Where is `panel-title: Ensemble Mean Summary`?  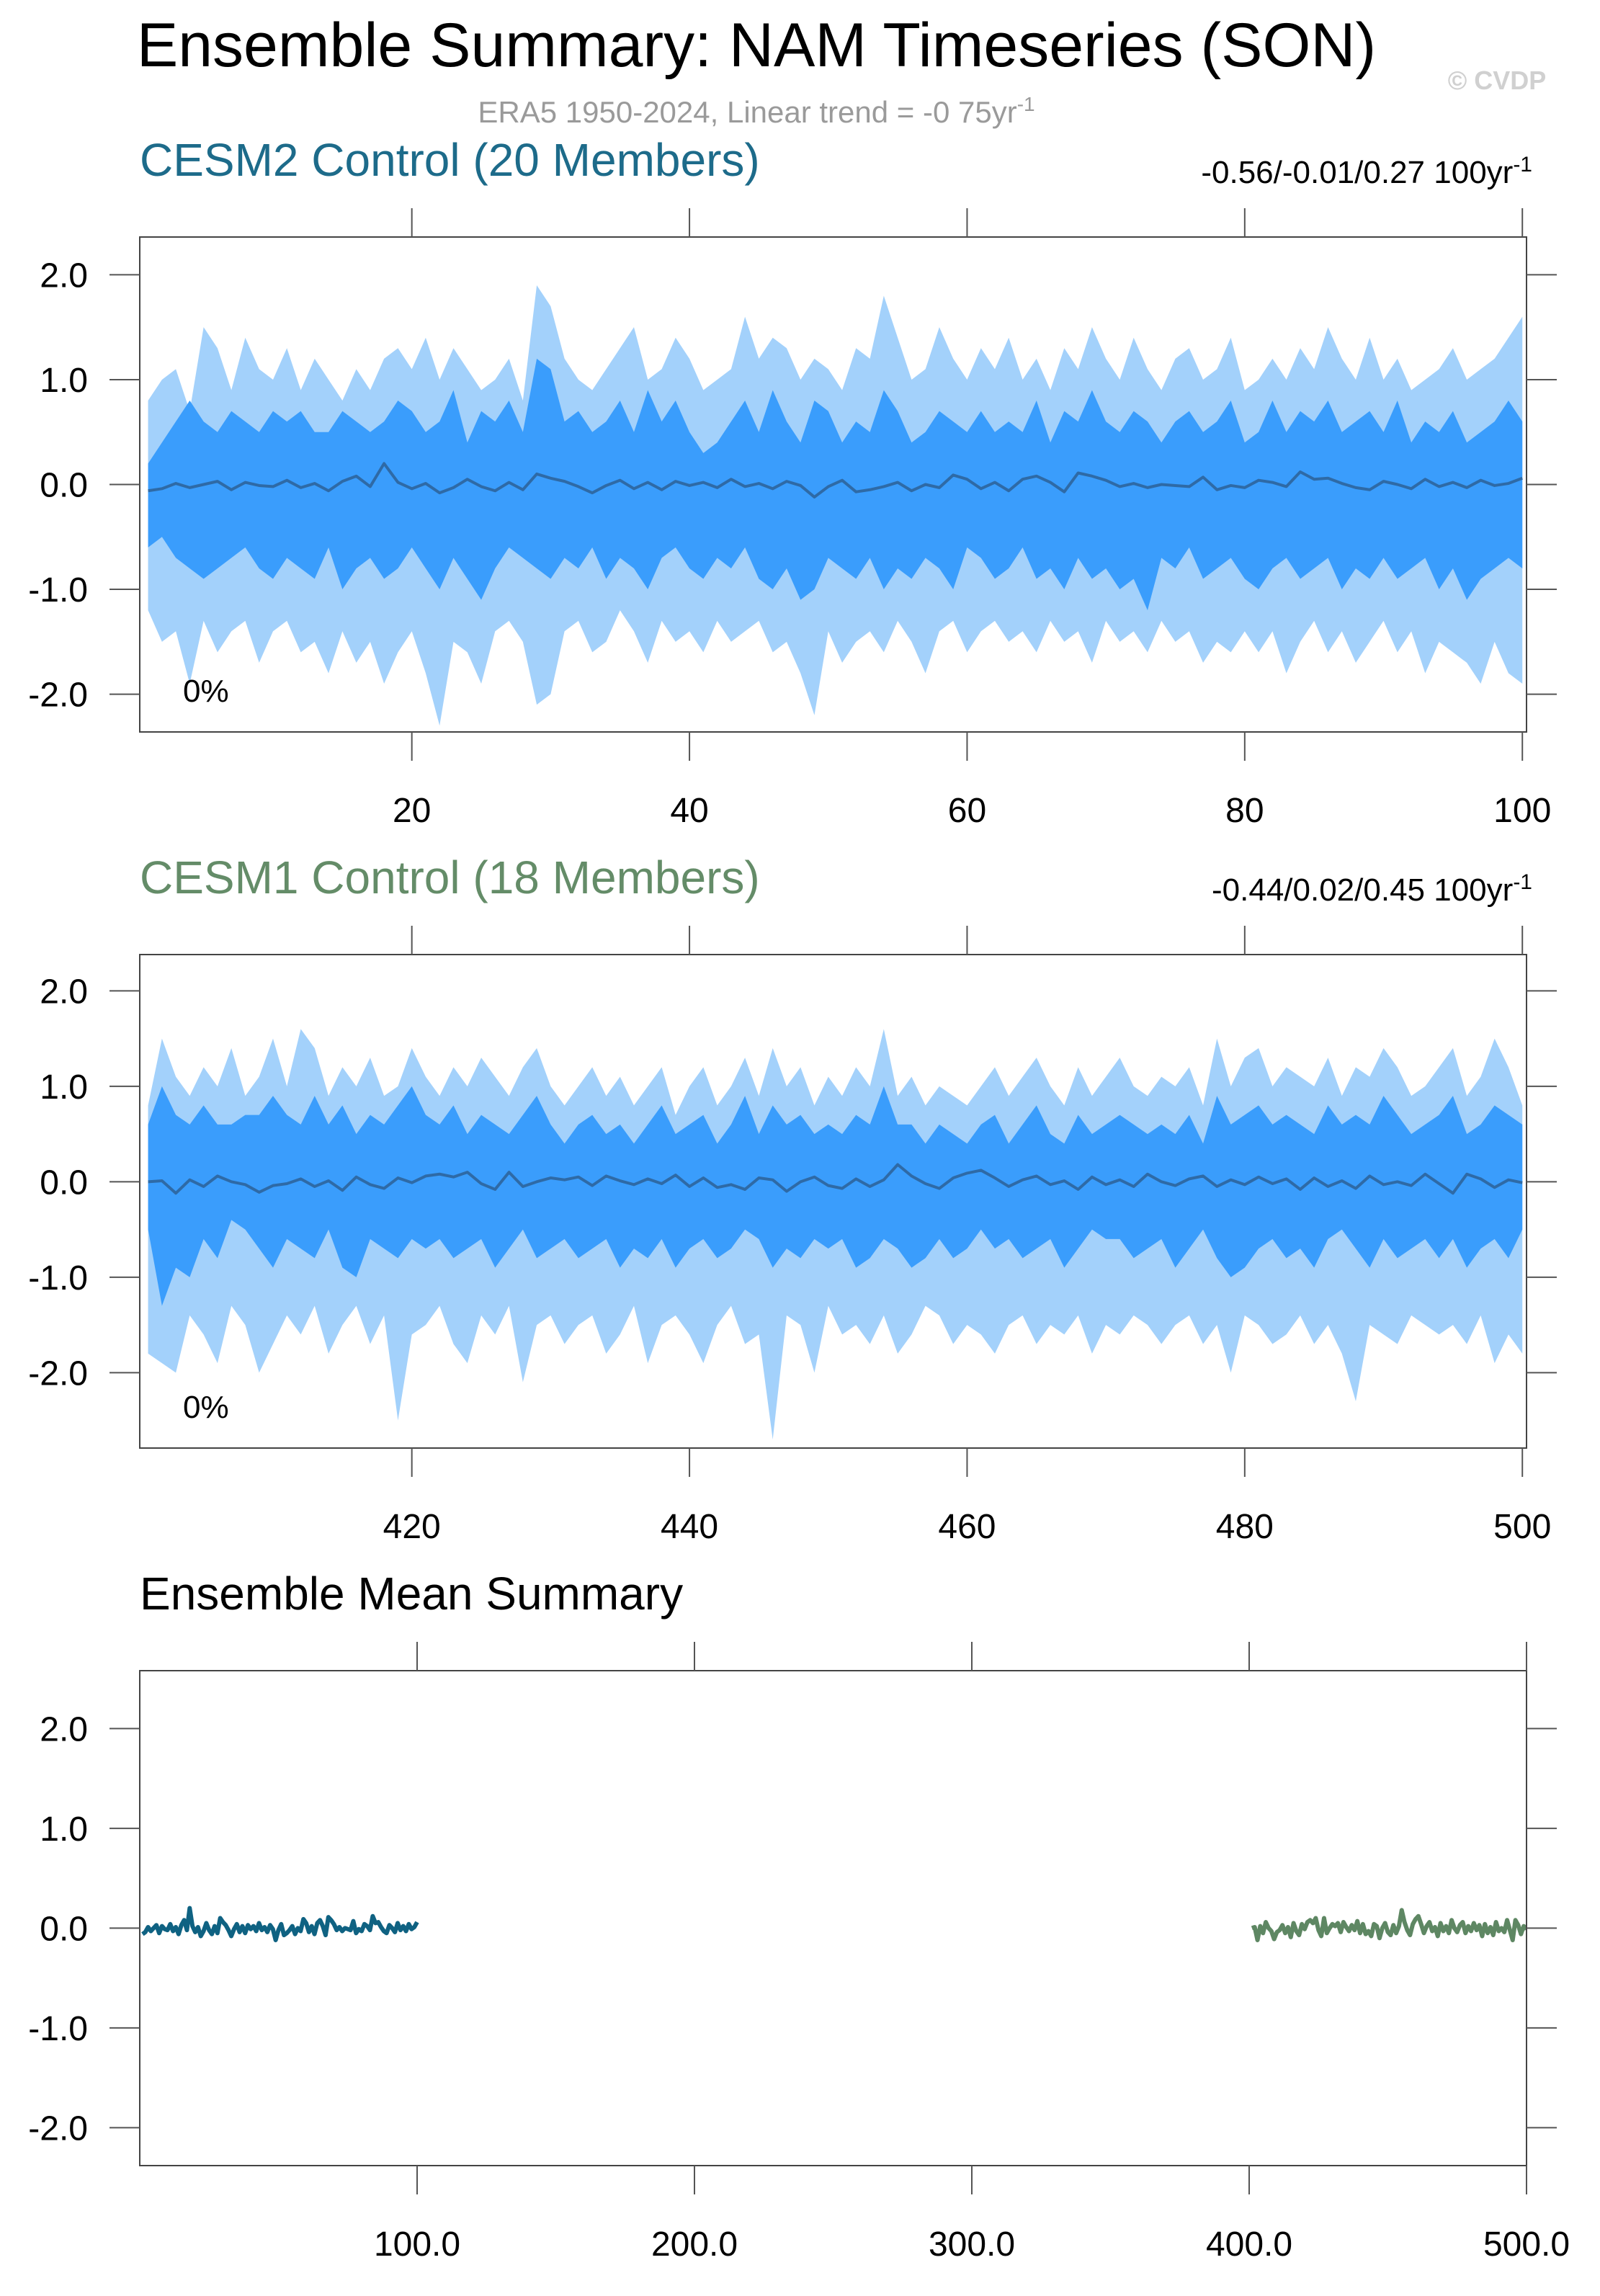
panel-title: Ensemble Mean Summary is located at coordinates (412, 1594).